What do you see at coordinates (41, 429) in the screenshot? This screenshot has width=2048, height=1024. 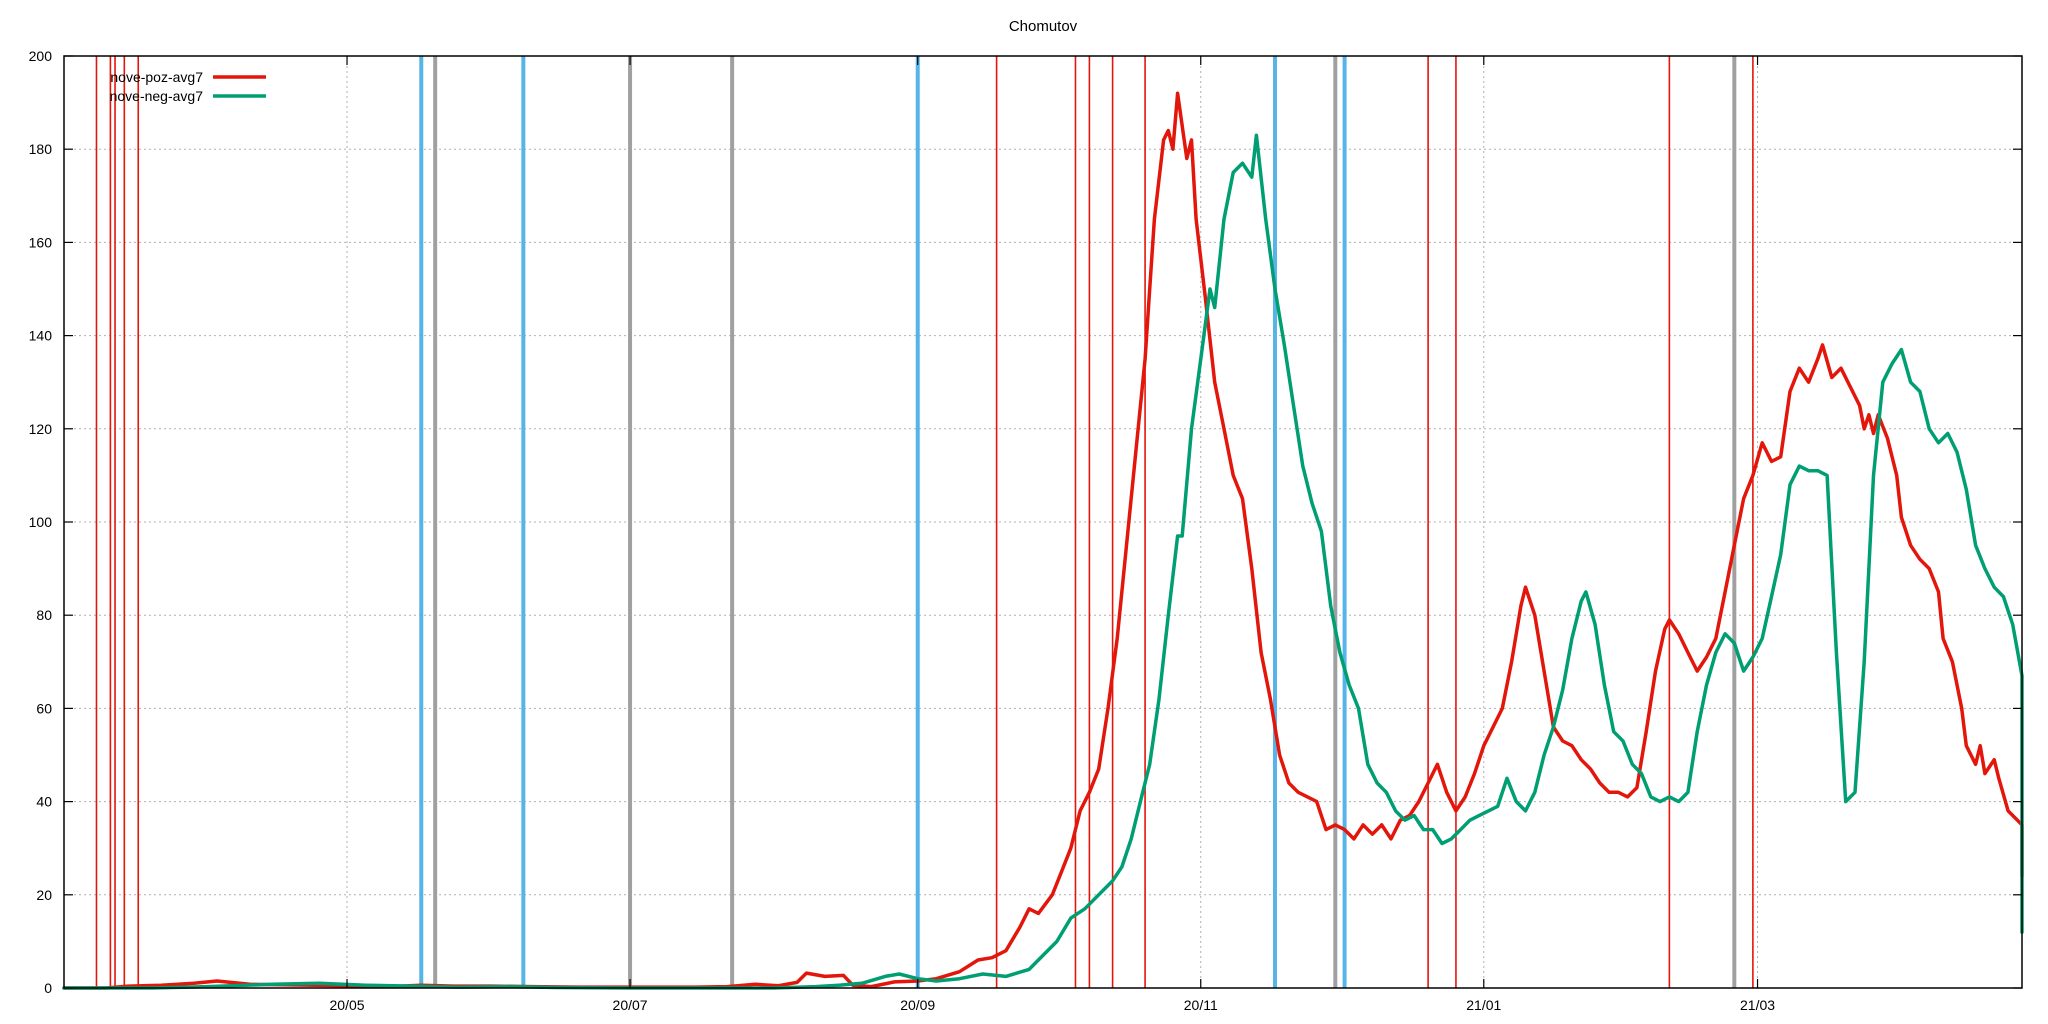 I see `y-tick-label: 120` at bounding box center [41, 429].